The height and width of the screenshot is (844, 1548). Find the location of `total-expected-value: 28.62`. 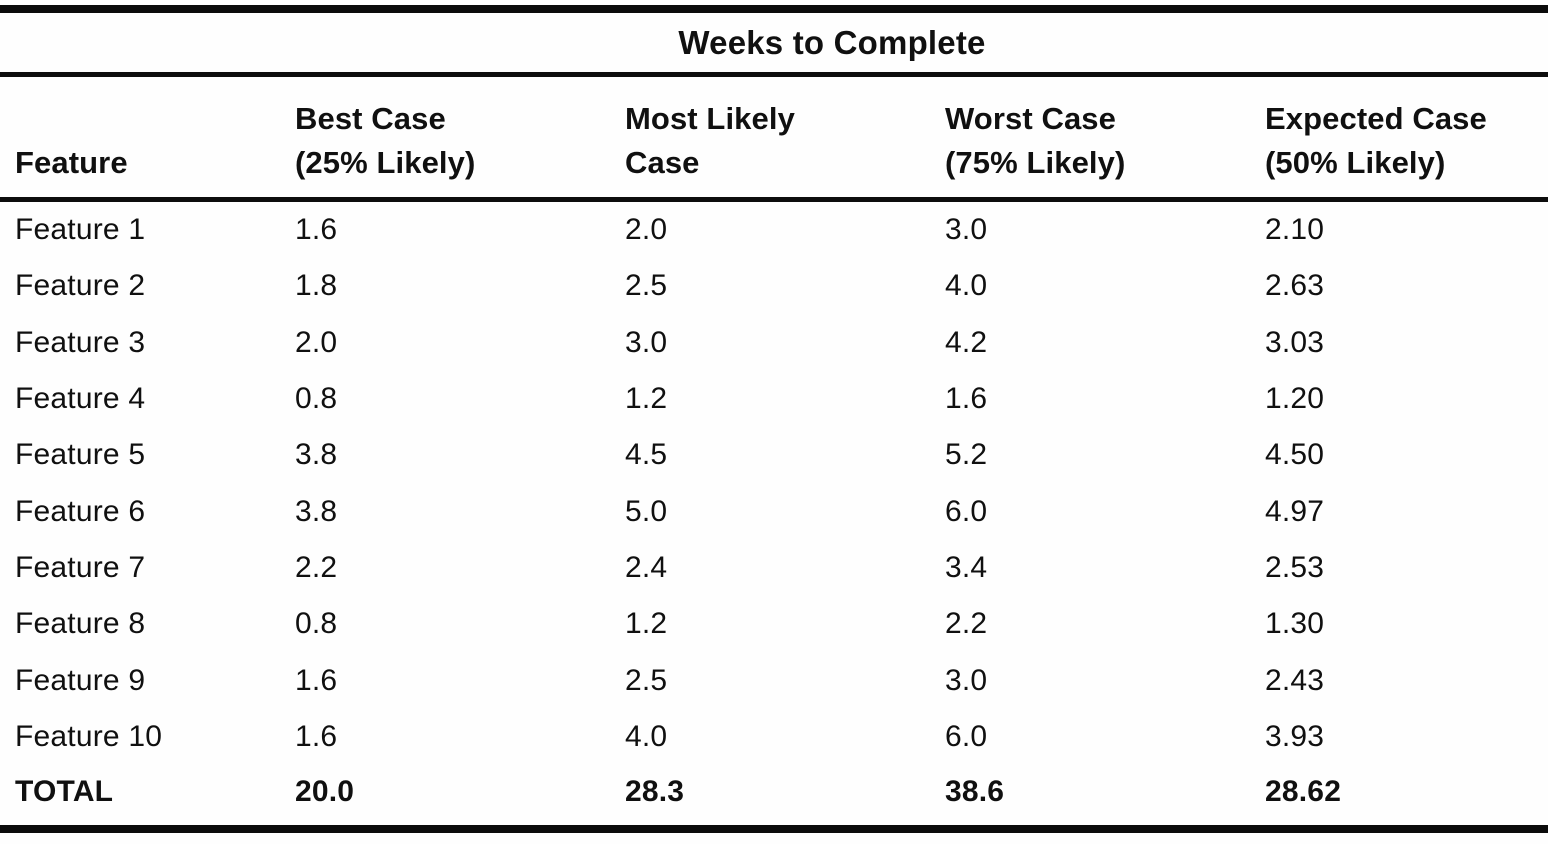

total-expected-value: 28.62 is located at coordinates (1303, 791).